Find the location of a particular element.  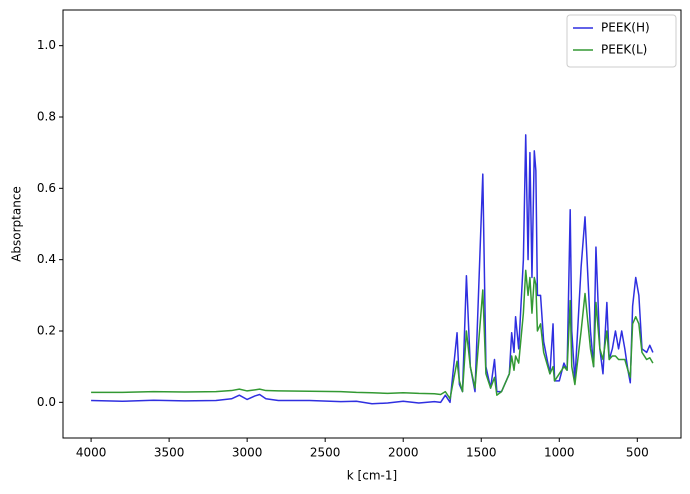

y-axis-label: Absorptance is located at coordinates (17, 224).